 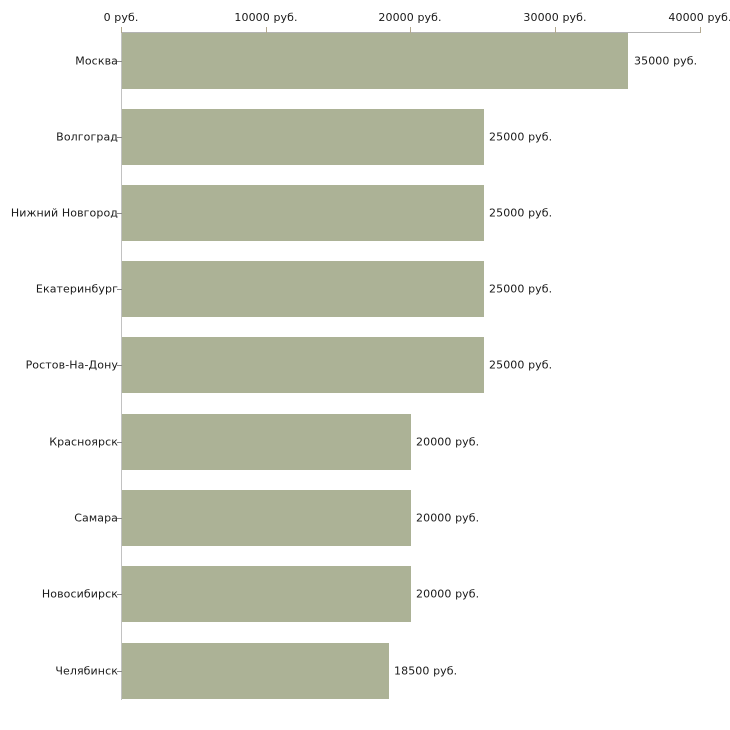 What do you see at coordinates (521, 289) in the screenshot?
I see `bar-value-label-ekaterinburg: 25000 руб.` at bounding box center [521, 289].